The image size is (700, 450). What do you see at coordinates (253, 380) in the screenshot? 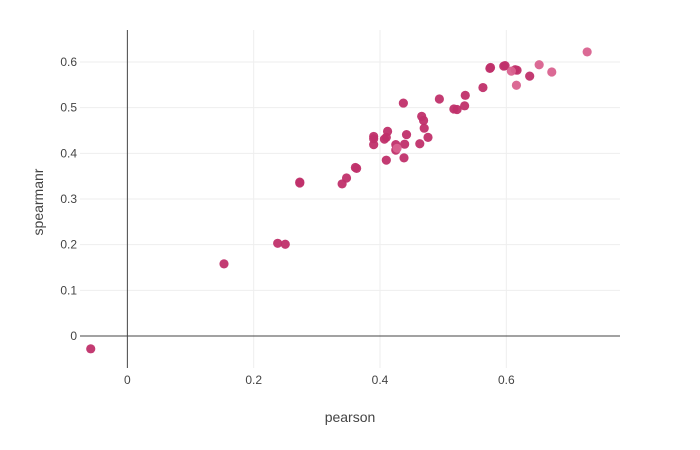
I see `x-tick-label: 0.2` at bounding box center [253, 380].